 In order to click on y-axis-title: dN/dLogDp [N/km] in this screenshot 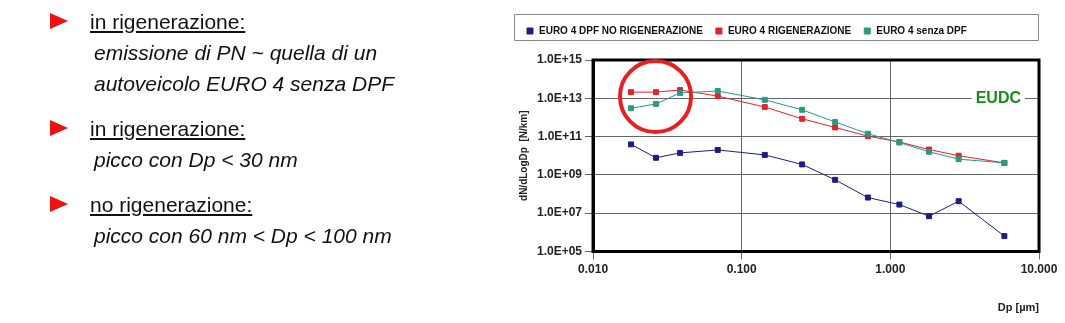, I will do `click(523, 155)`.